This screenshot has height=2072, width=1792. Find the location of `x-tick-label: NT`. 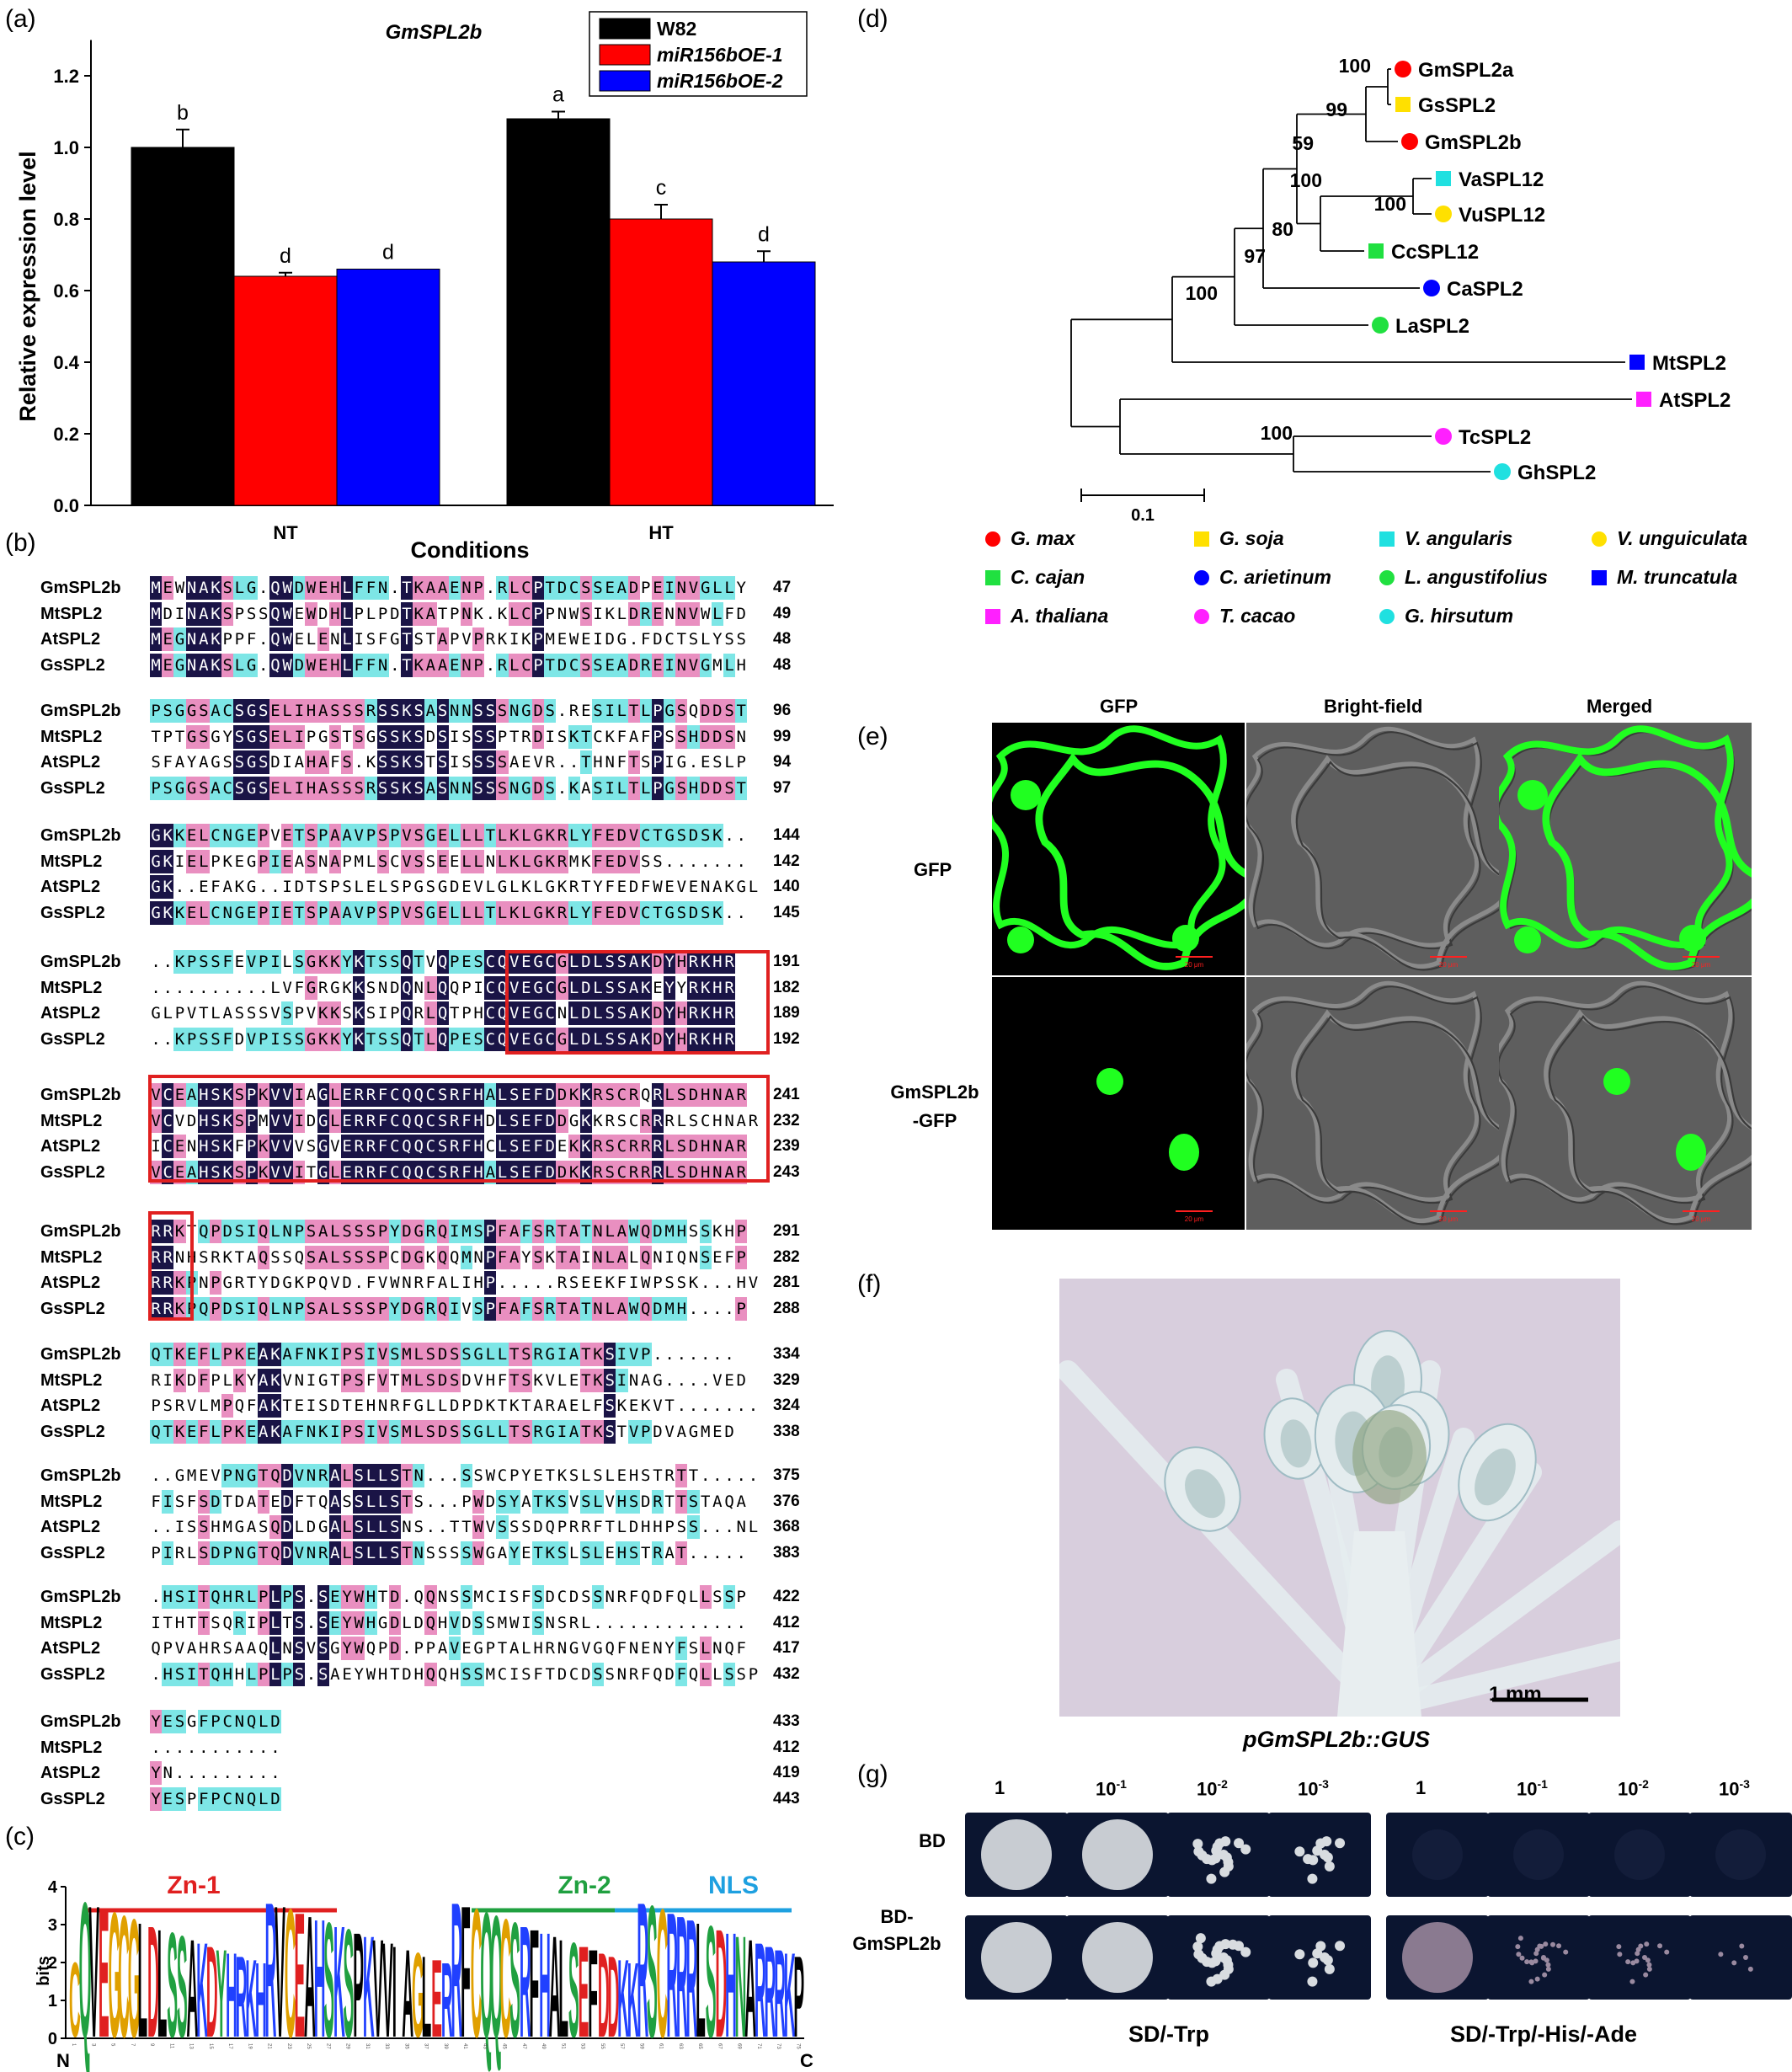

x-tick-label: NT is located at coordinates (285, 532).